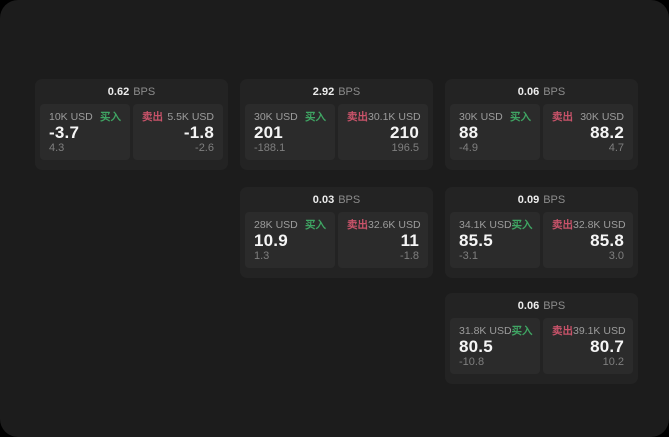  I want to click on sell-price: 85.8, so click(607, 240).